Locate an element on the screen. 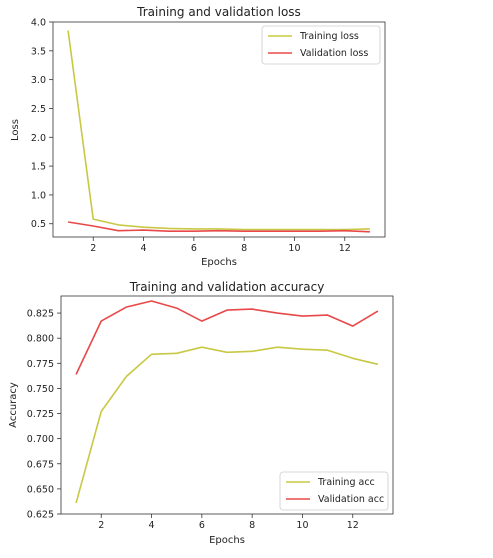 The width and height of the screenshot is (493, 558). loss-legend: Training loss Validation loss is located at coordinates (321, 45).